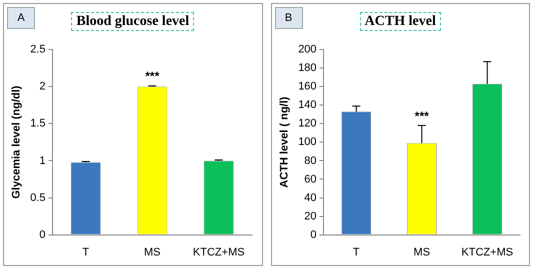 The height and width of the screenshot is (269, 533). What do you see at coordinates (307, 50) in the screenshot?
I see `y-tick-label: 200` at bounding box center [307, 50].